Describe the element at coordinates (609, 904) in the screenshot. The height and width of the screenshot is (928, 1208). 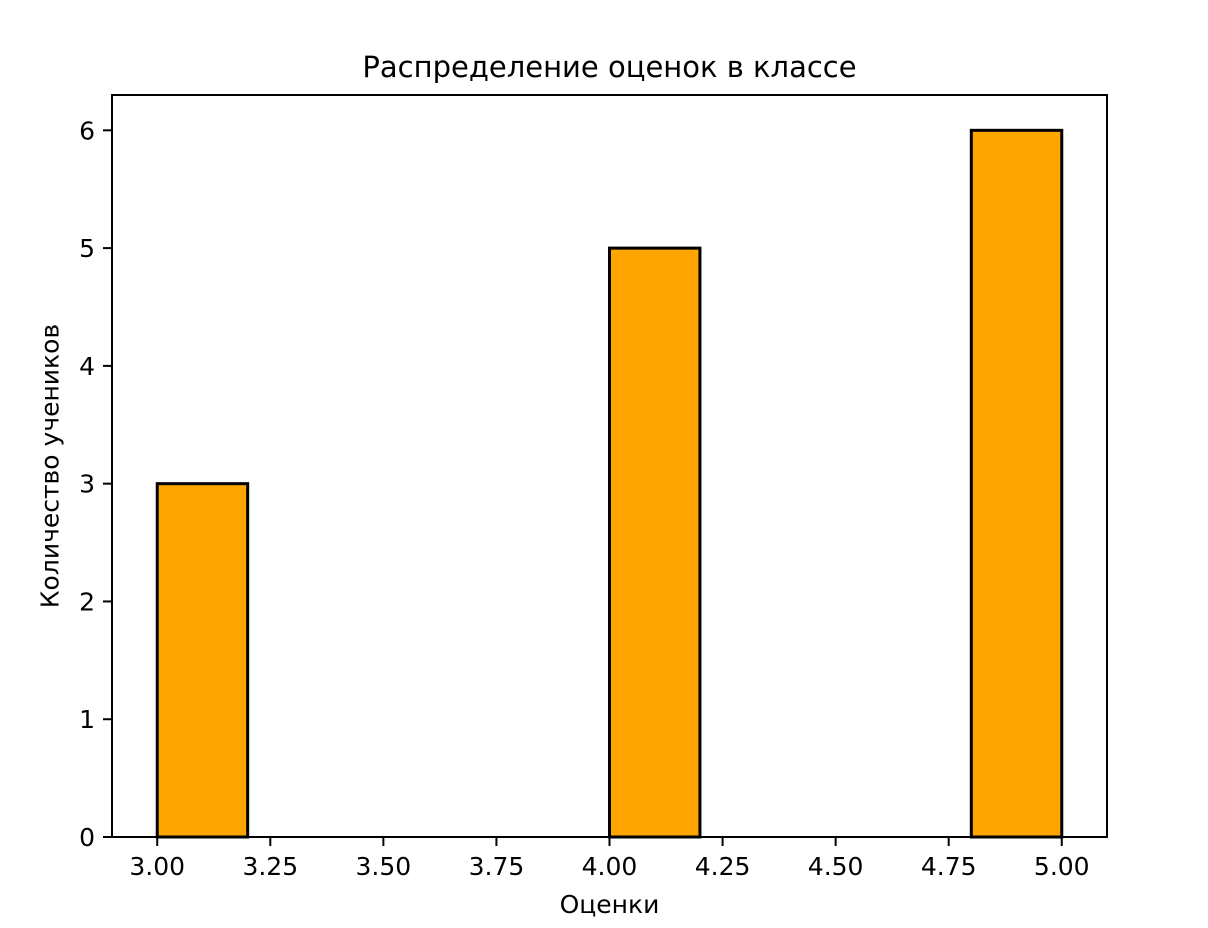
I see `x-axis-label: Оценки` at that location.